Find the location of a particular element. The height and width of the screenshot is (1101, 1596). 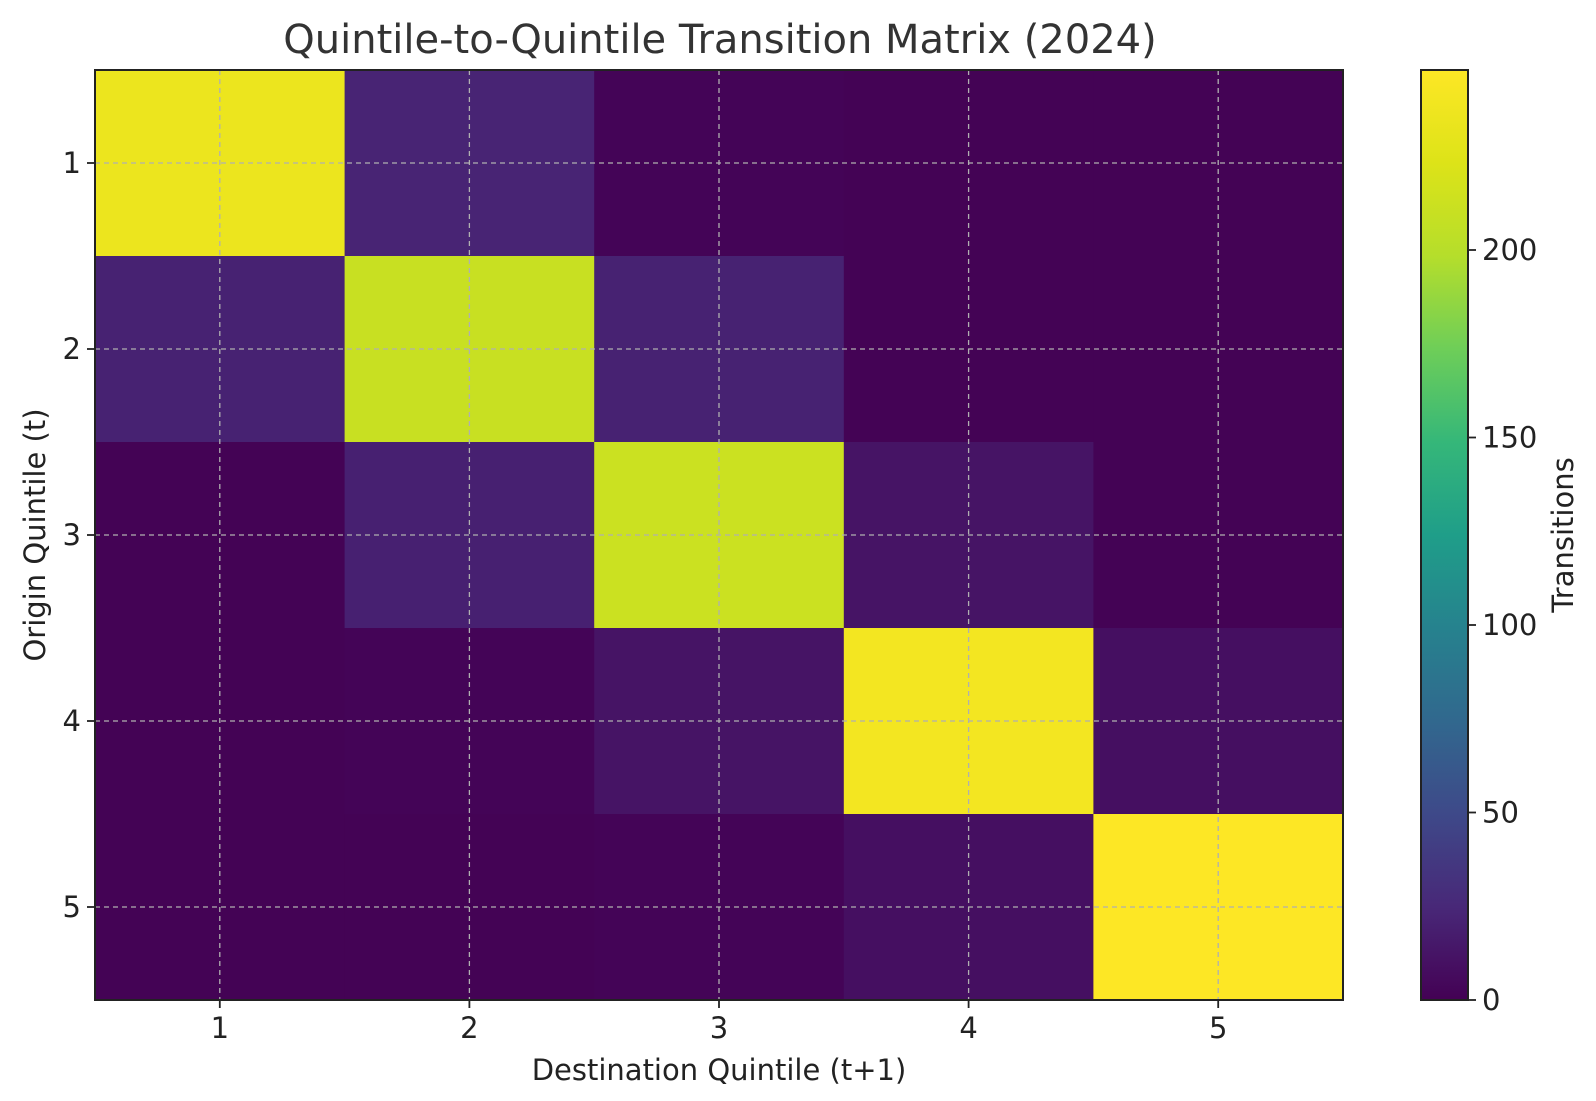

x-tick-label: 5 is located at coordinates (1218, 1028).